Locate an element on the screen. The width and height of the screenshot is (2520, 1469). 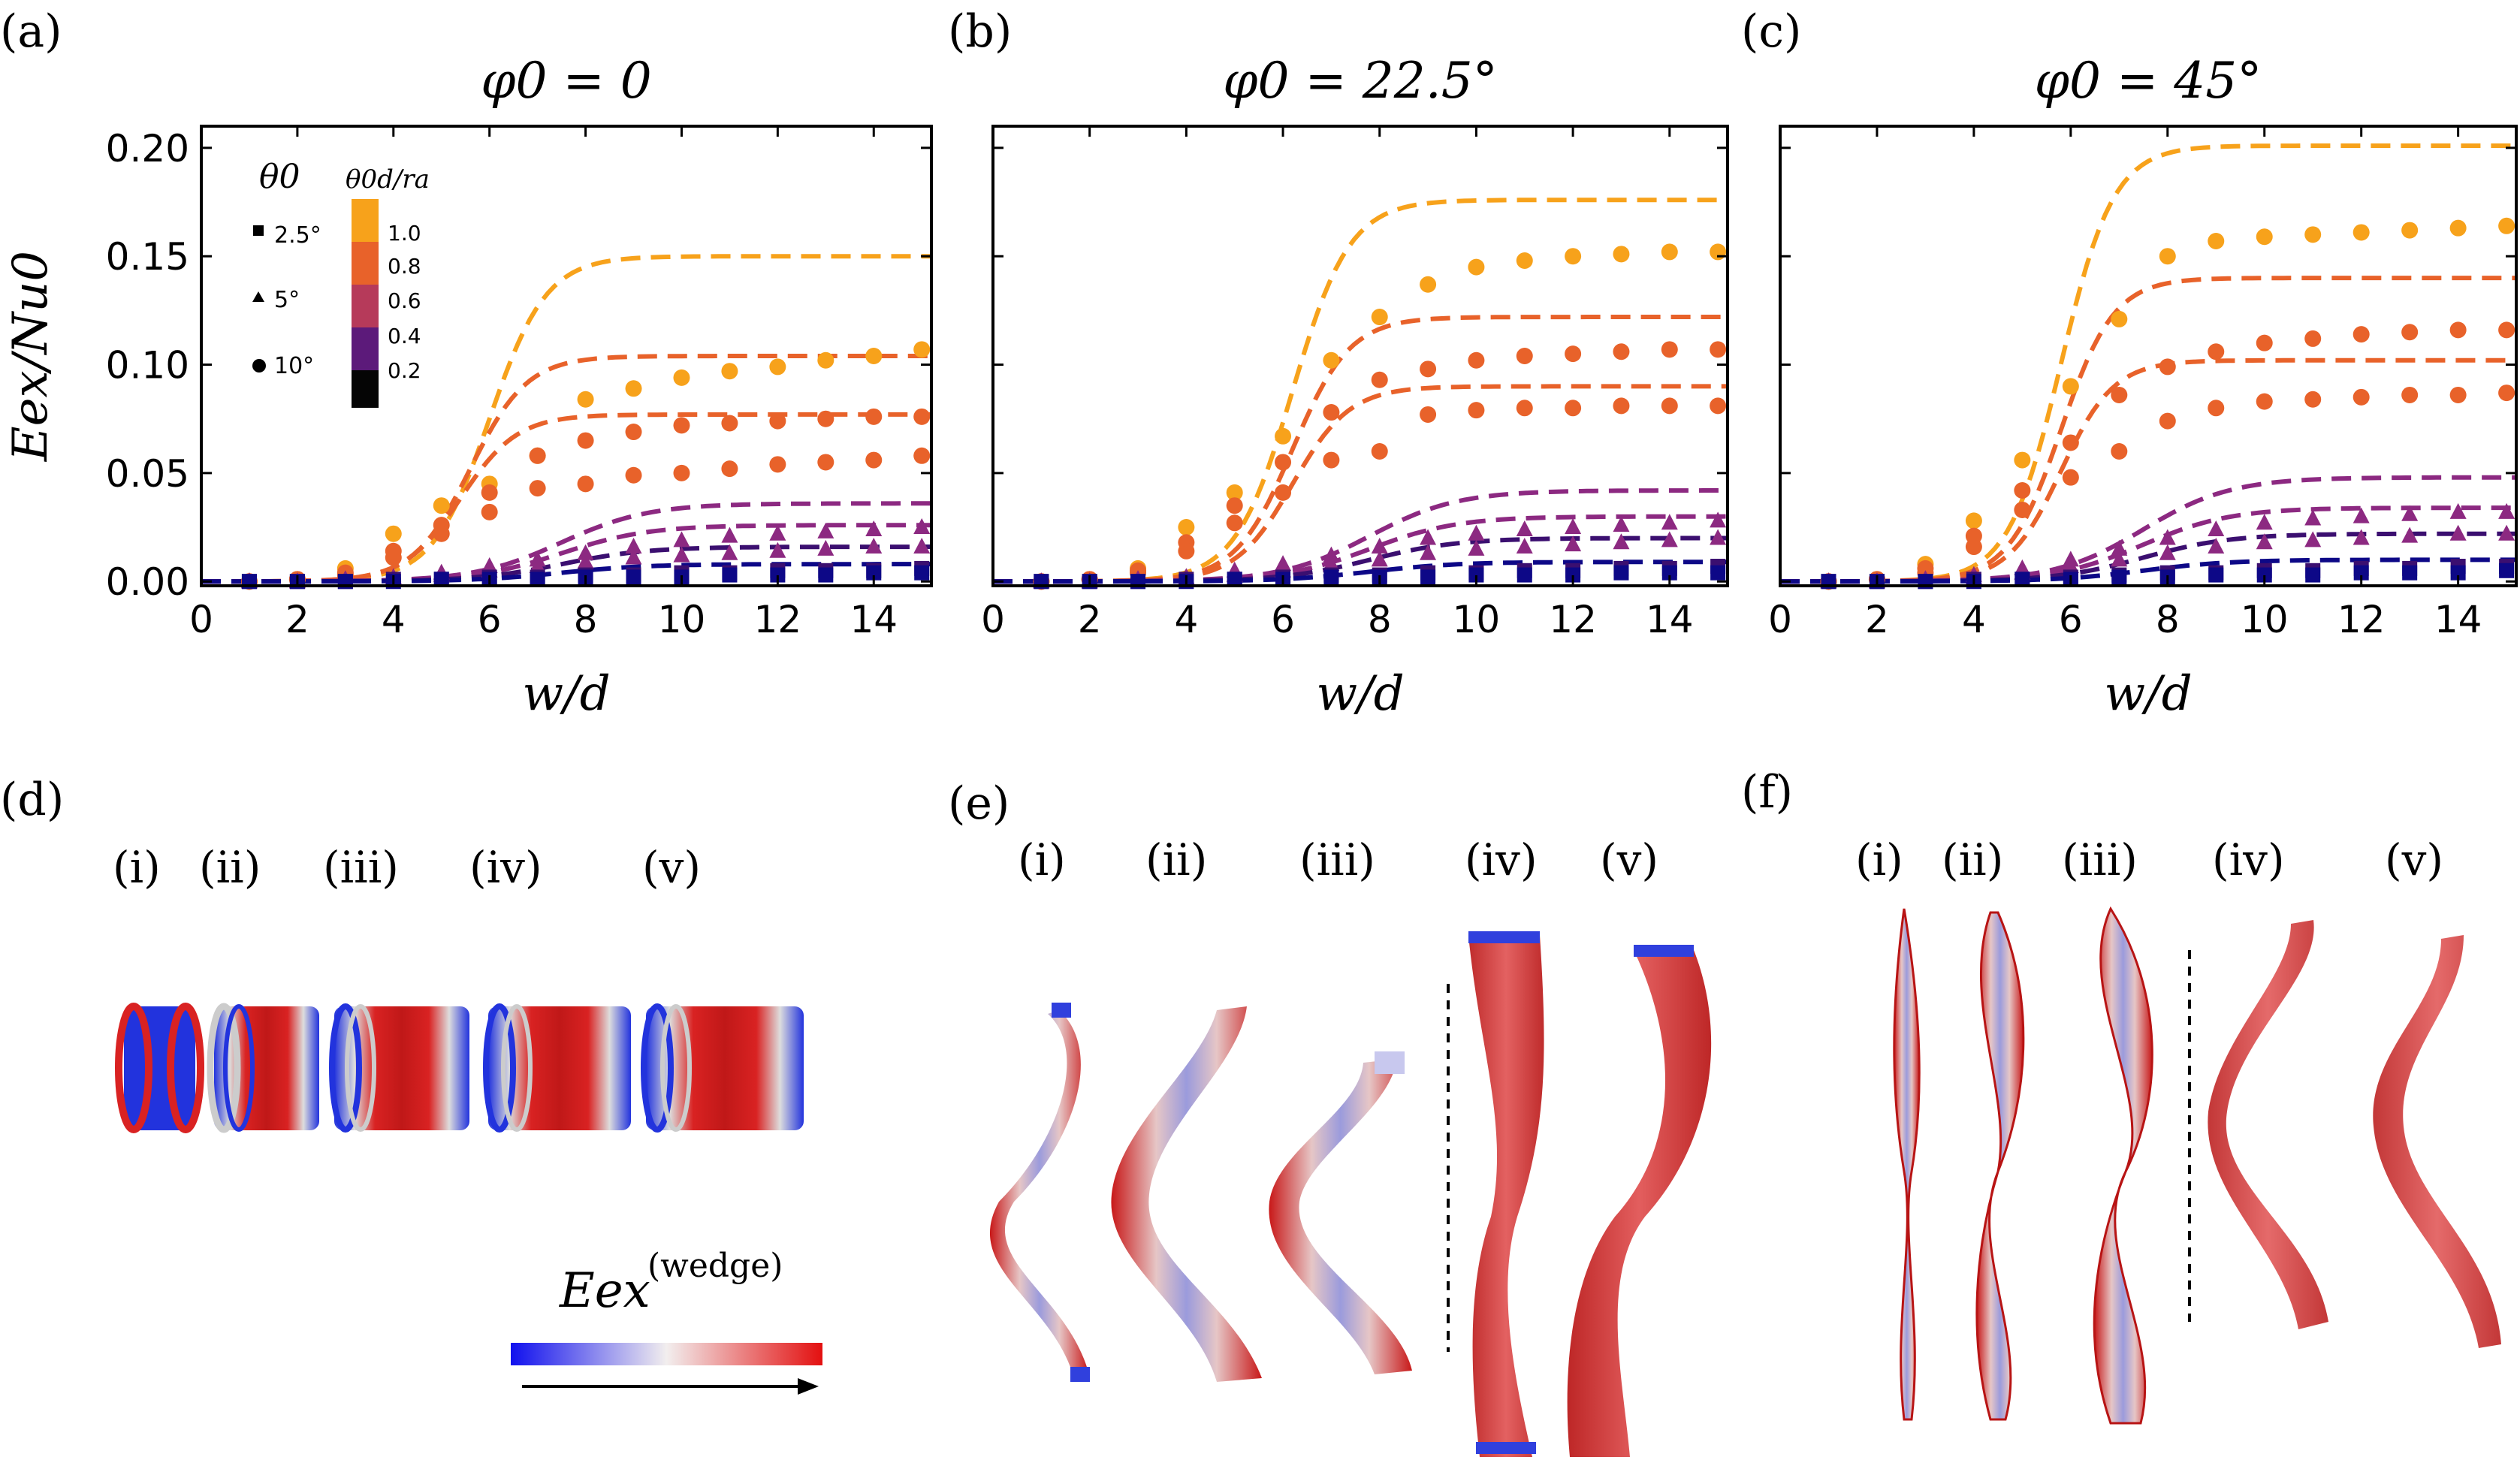
panel-label-a: (a) is located at coordinates (31, 32).